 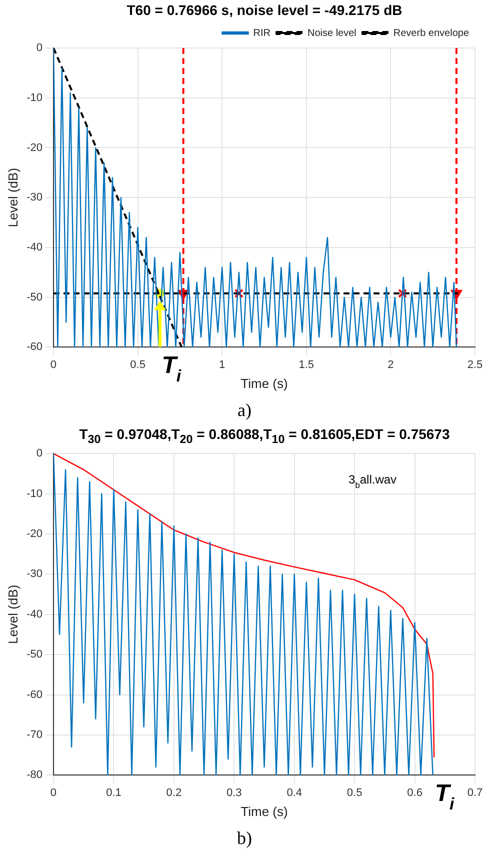 What do you see at coordinates (114, 792) in the screenshot?
I see `x-tick-label: 0.1` at bounding box center [114, 792].